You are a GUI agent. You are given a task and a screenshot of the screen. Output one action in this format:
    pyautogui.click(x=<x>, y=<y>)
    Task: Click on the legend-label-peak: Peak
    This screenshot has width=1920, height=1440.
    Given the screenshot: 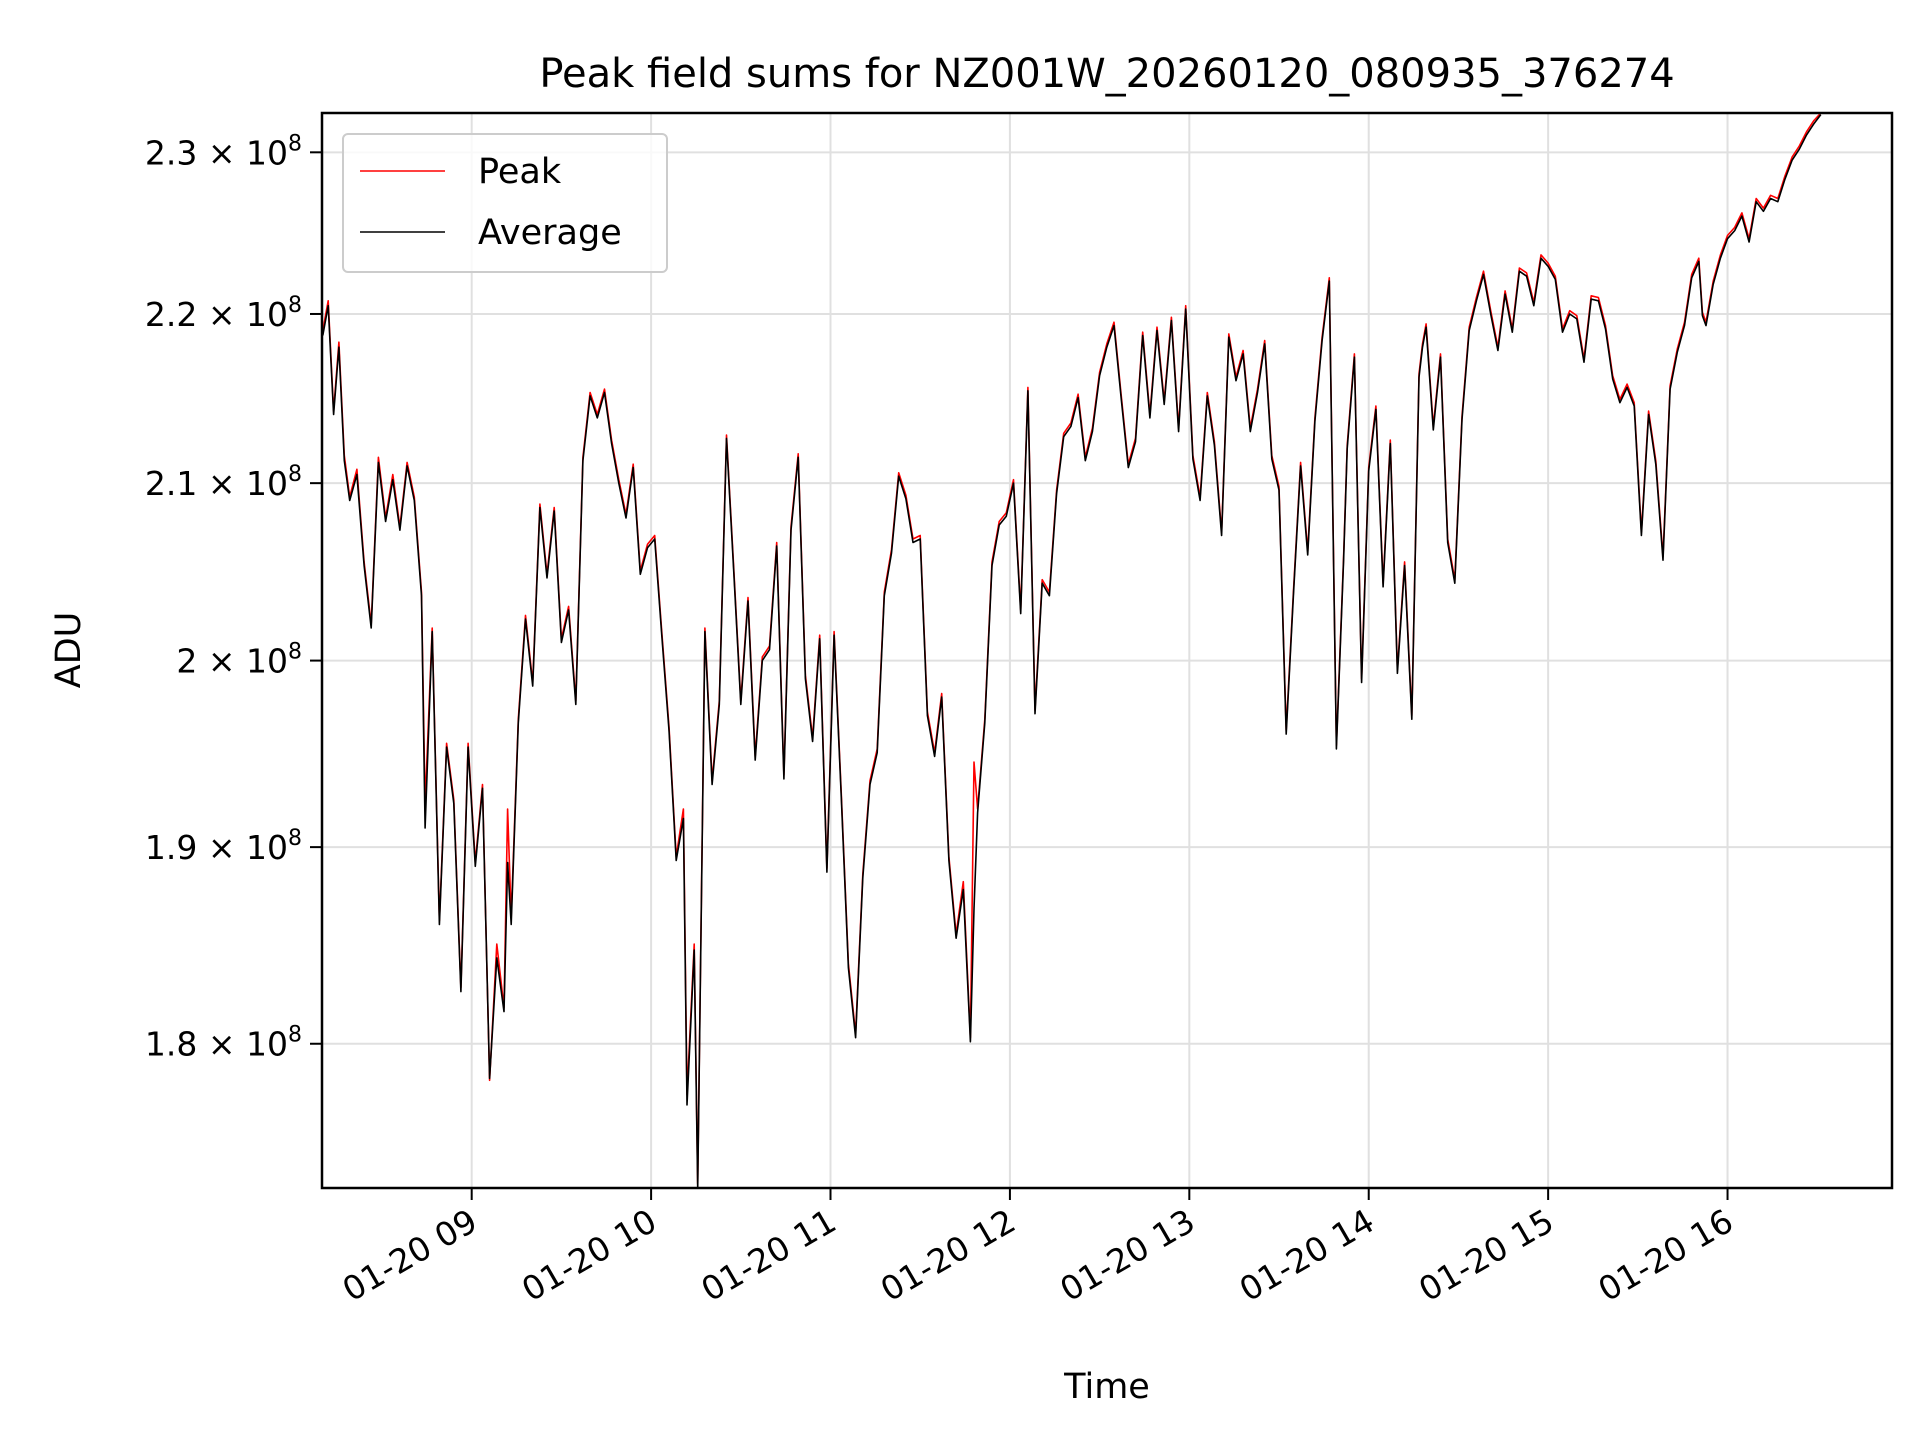 What is the action you would take?
    pyautogui.click(x=520, y=172)
    